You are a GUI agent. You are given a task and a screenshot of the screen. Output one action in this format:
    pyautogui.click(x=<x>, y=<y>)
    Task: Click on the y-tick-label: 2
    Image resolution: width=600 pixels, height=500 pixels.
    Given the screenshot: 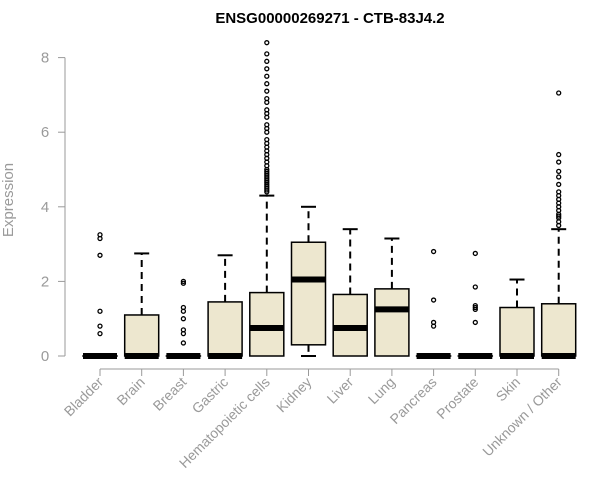 What is the action you would take?
    pyautogui.click(x=45, y=281)
    